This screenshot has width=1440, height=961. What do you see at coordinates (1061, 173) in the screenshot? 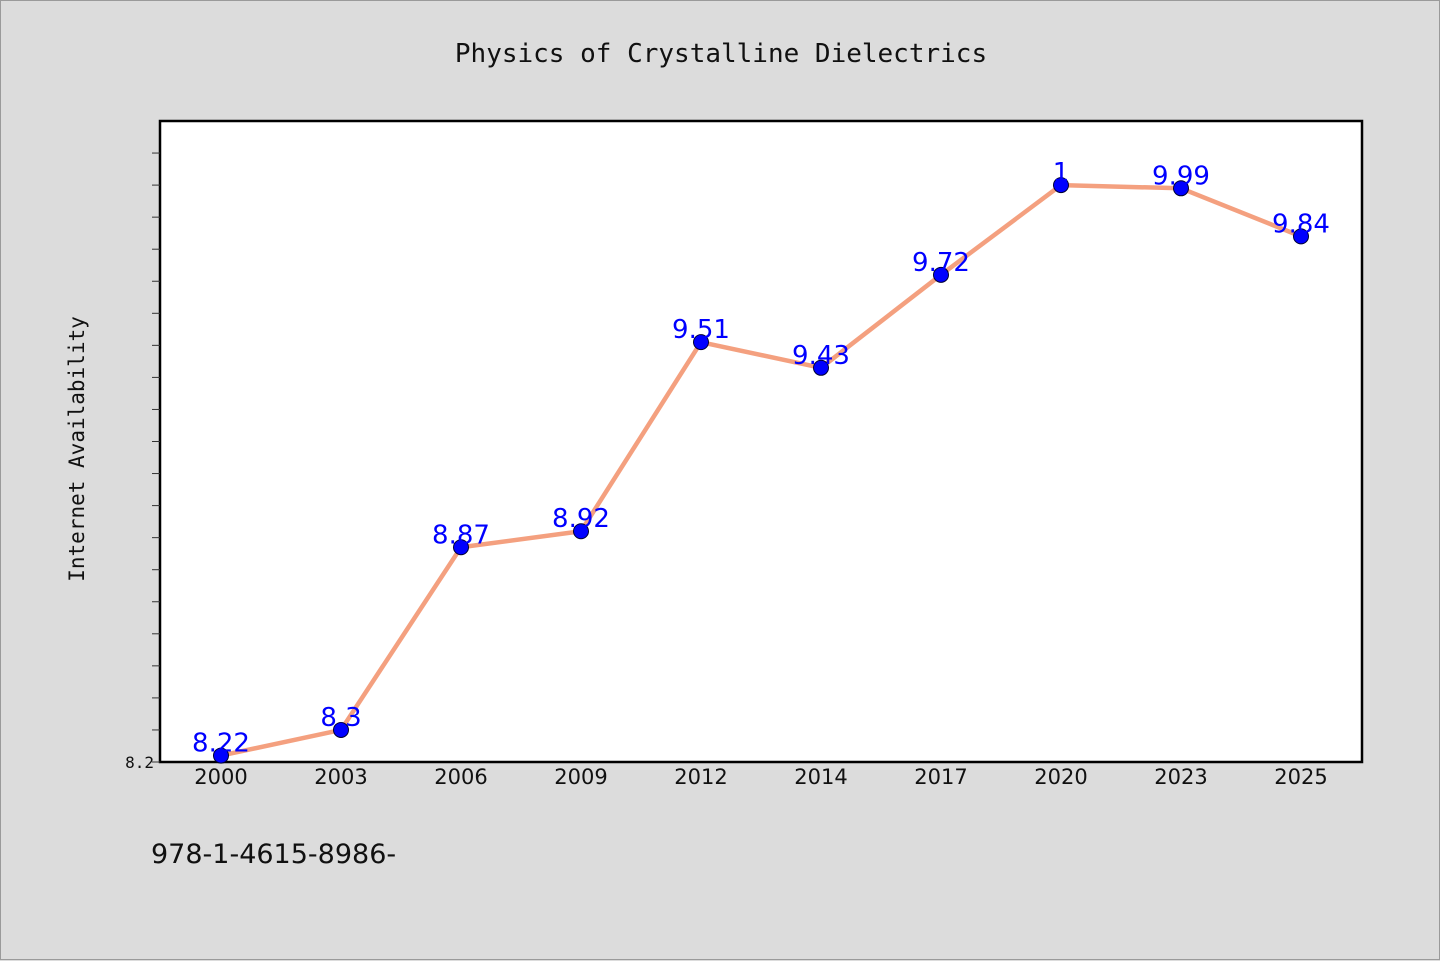
I see `data-label: 1` at bounding box center [1061, 173].